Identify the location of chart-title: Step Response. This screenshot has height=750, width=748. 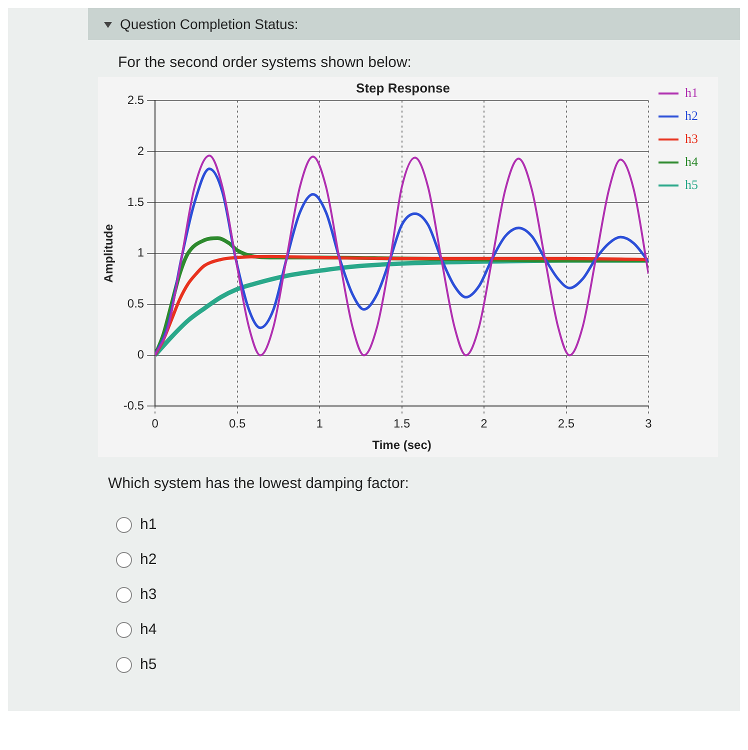
(403, 88).